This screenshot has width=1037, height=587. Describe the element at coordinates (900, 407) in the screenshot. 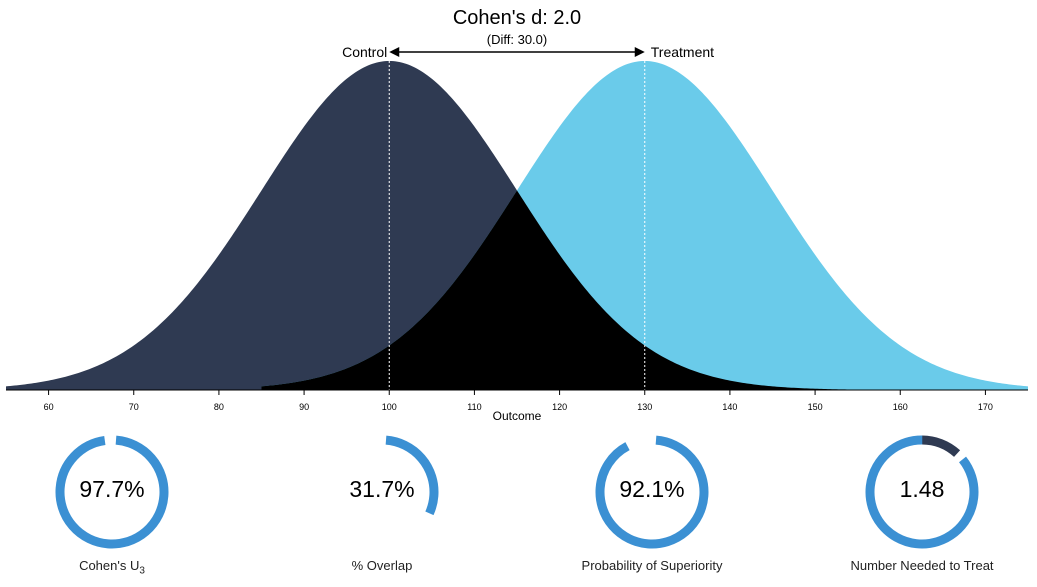

I see `x-tick-label: 160` at that location.